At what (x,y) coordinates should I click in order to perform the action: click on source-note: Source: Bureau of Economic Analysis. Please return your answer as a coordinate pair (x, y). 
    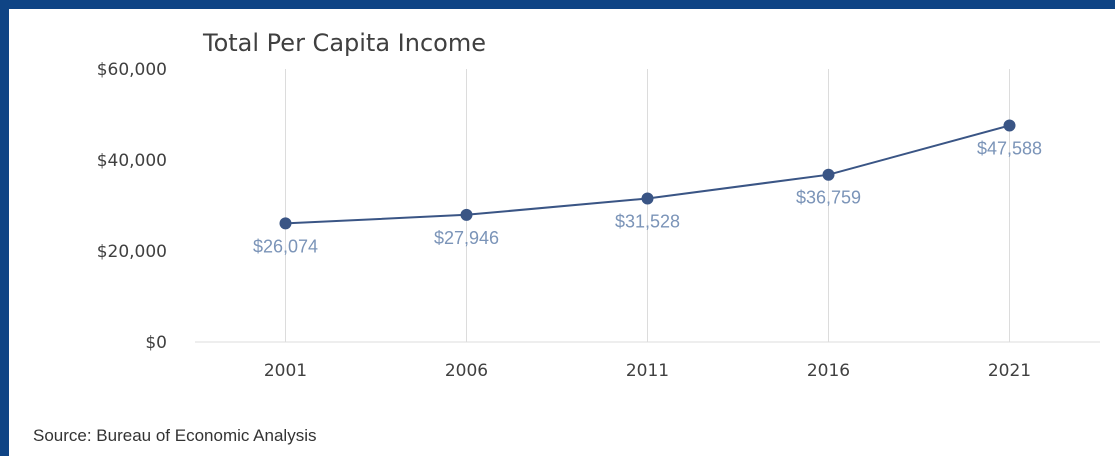
    Looking at the image, I should click on (175, 435).